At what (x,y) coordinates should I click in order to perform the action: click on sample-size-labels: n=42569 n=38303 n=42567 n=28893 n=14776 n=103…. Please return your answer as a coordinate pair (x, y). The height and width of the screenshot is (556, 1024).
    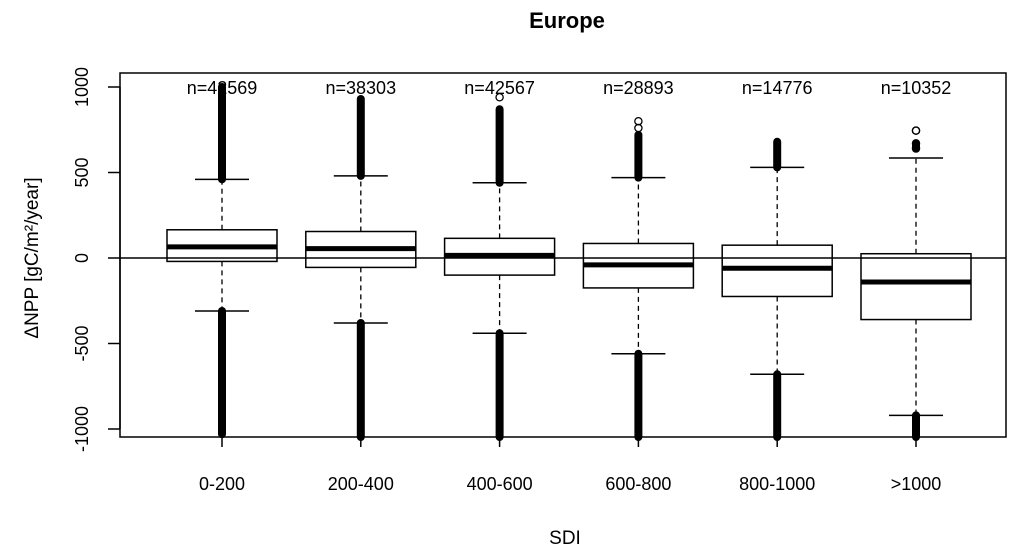
    Looking at the image, I should click on (569, 88).